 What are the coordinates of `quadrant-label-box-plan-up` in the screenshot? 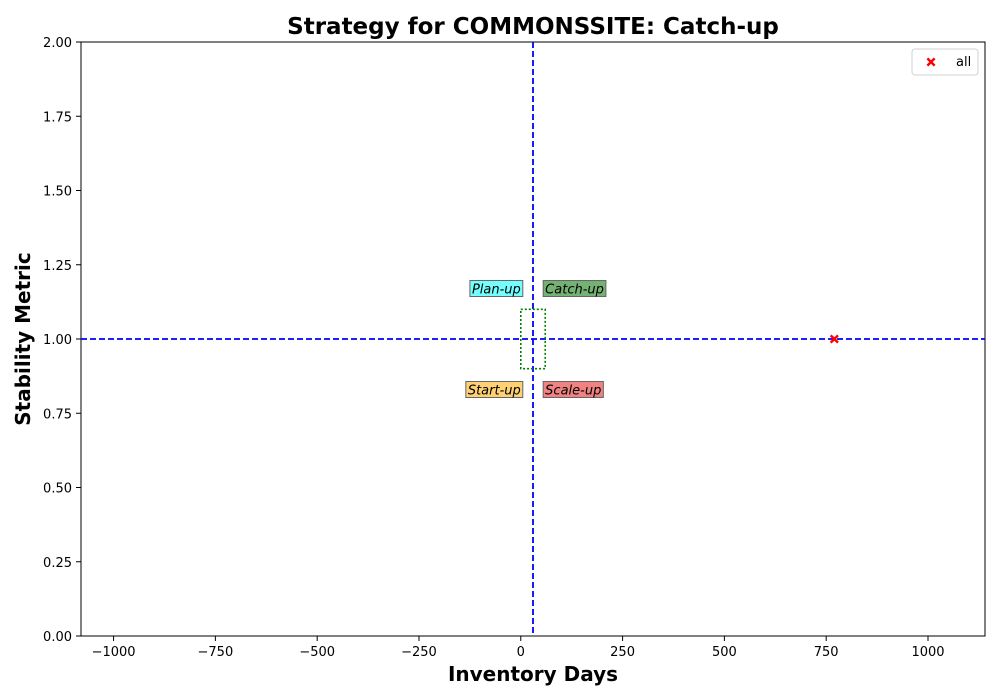 It's located at (496, 289).